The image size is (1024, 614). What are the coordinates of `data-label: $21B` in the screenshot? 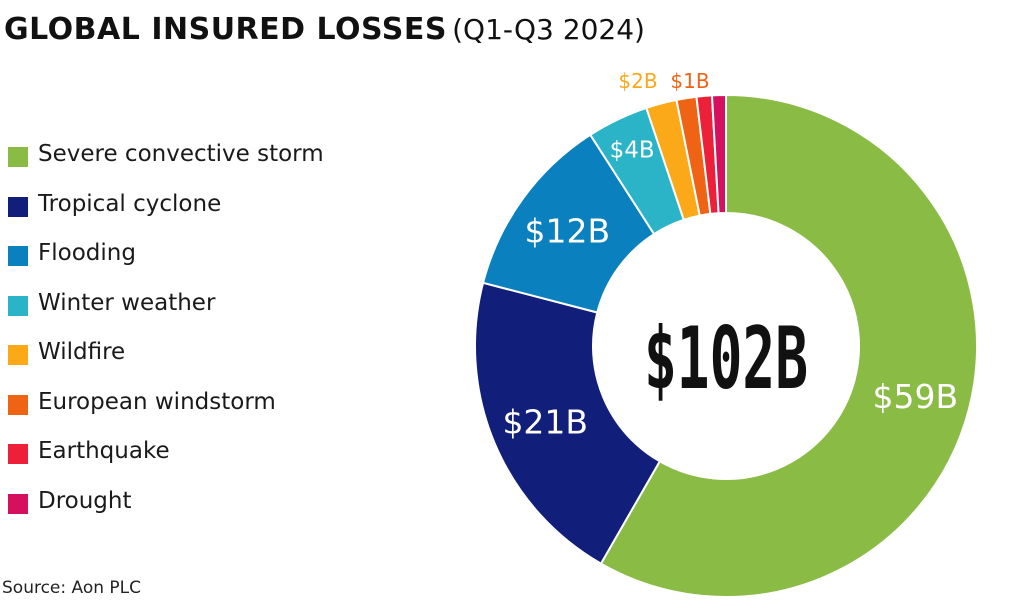 It's located at (545, 421).